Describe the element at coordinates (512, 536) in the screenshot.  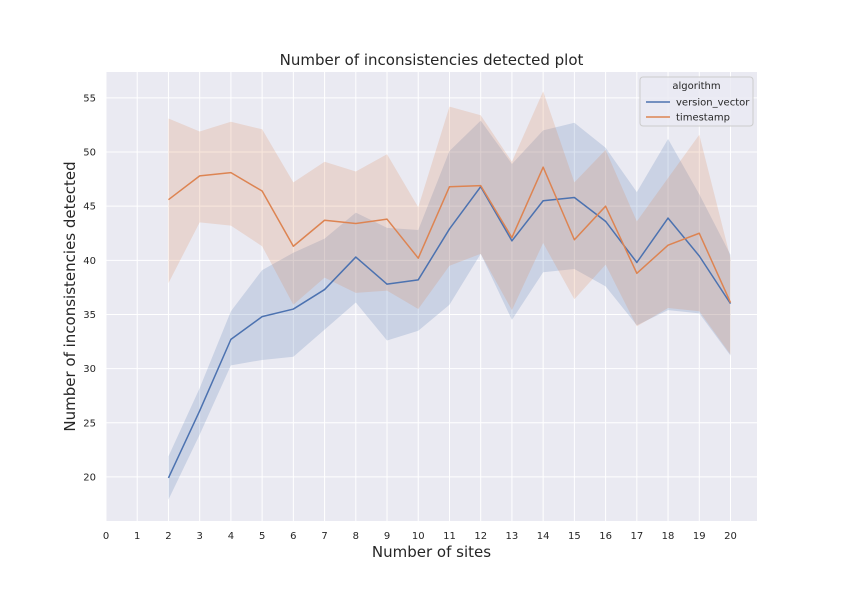
I see `x-tick-label: 13` at that location.